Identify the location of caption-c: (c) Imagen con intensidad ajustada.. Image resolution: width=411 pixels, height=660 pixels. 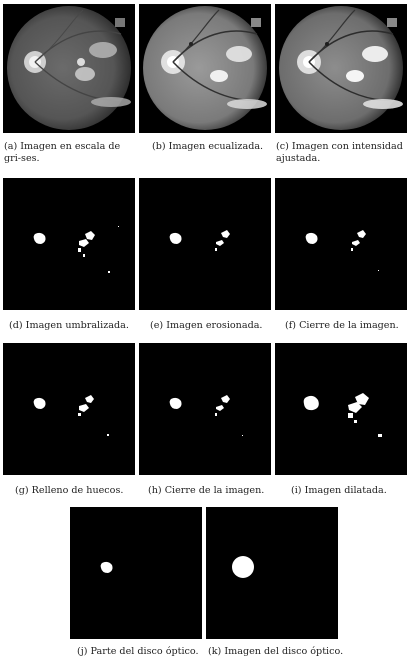
(342, 153).